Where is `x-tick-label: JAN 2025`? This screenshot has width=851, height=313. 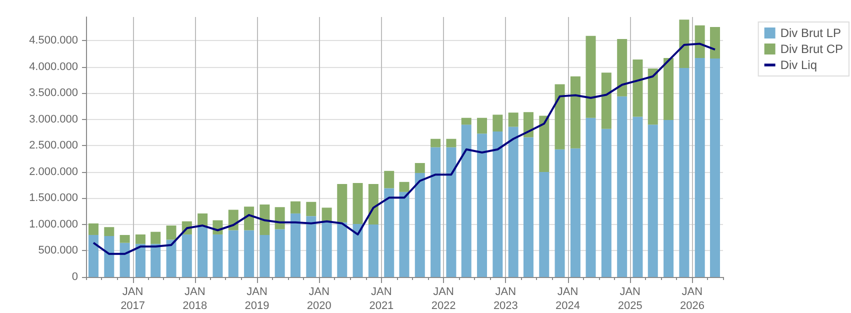 x-tick-label: JAN 2025 is located at coordinates (630, 299).